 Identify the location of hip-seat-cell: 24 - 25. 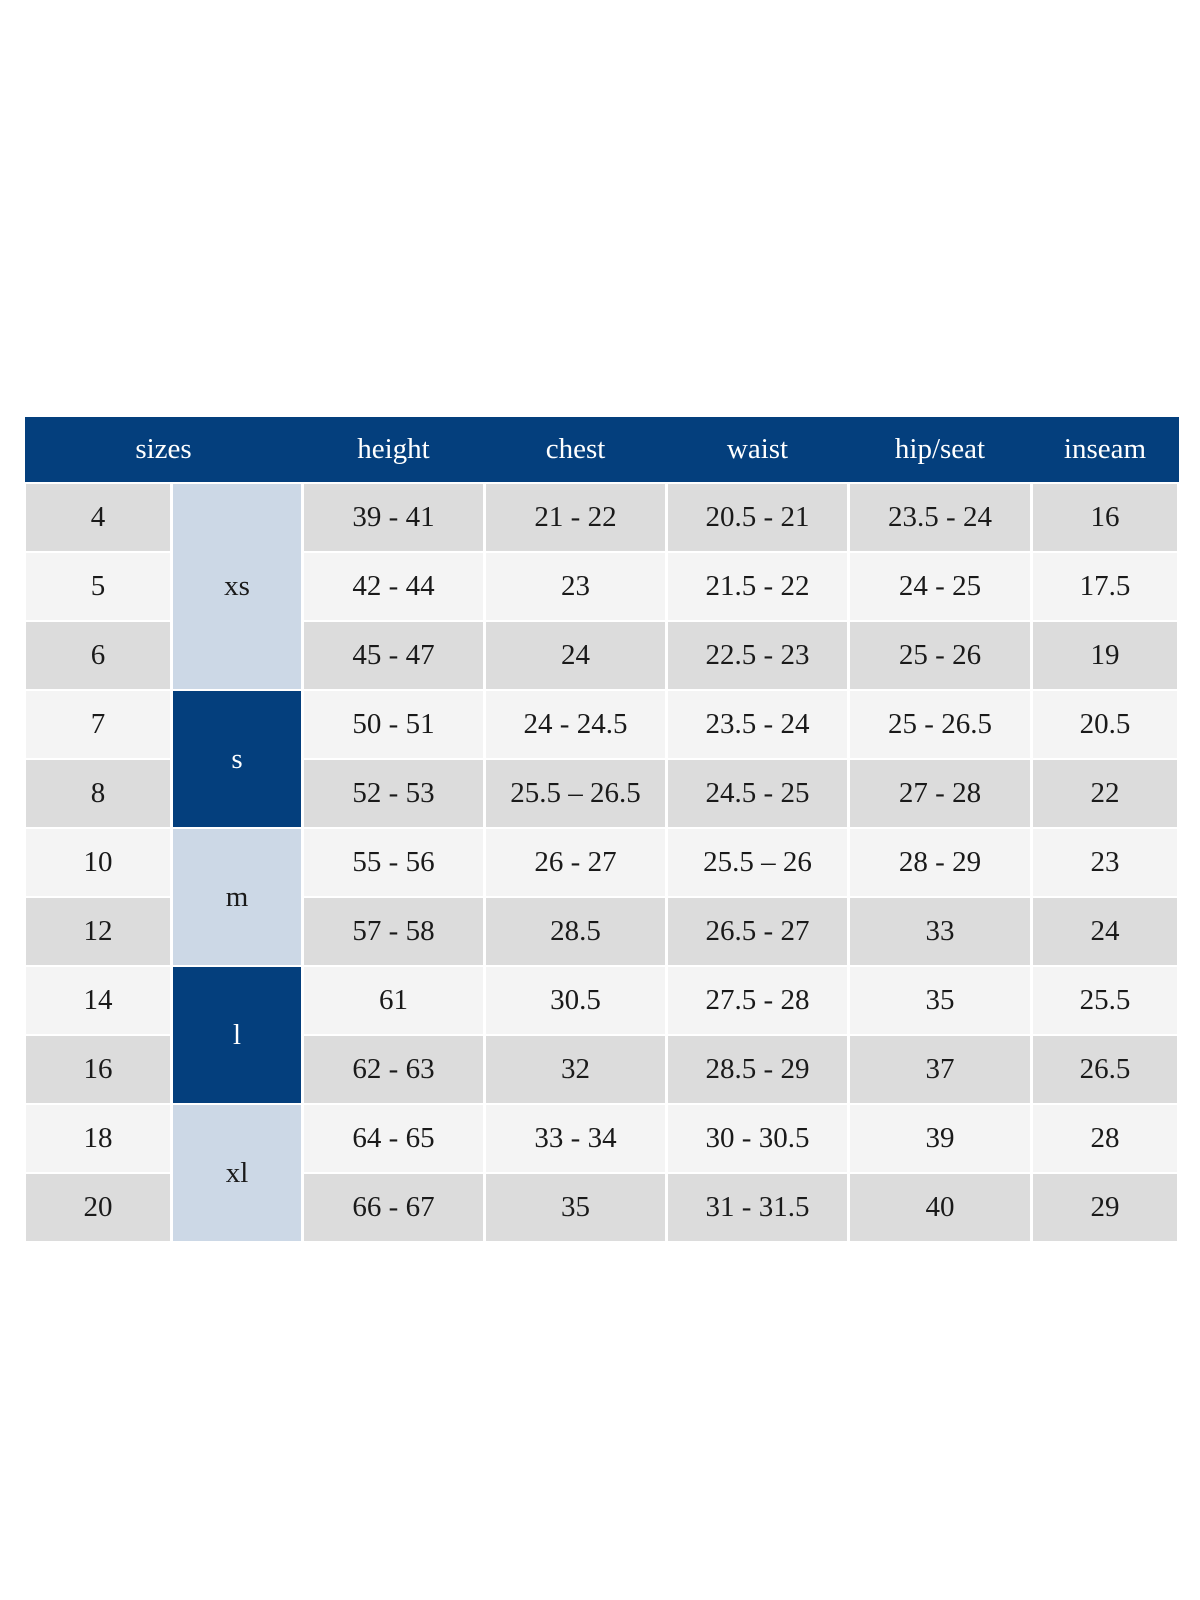
(940, 586).